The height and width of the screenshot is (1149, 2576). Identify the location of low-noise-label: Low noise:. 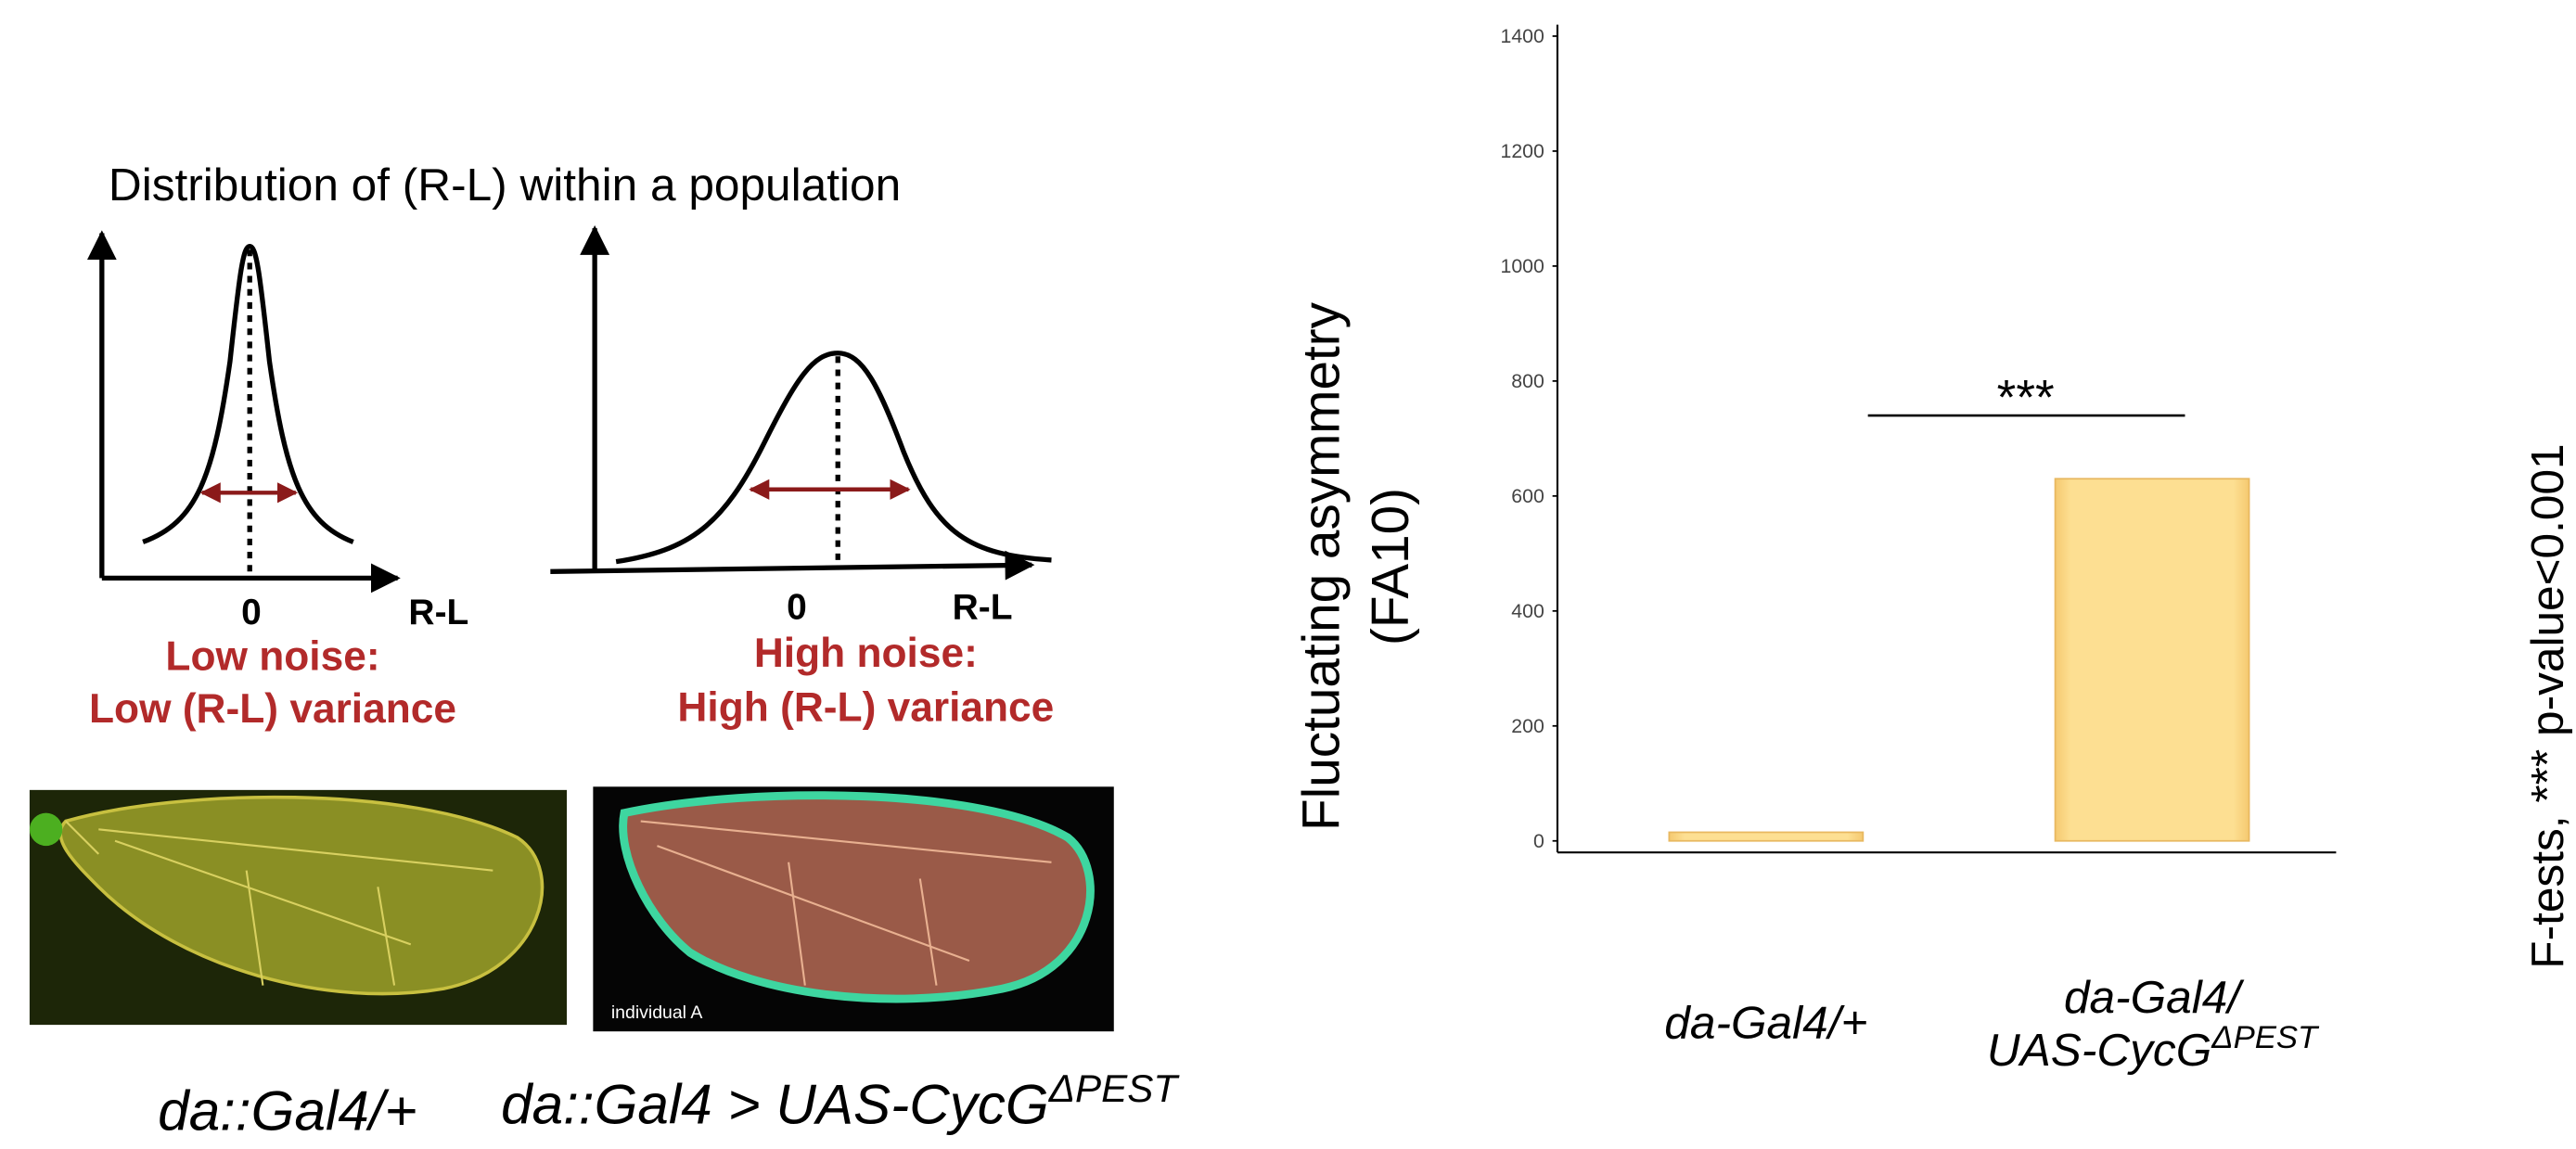
(272, 657).